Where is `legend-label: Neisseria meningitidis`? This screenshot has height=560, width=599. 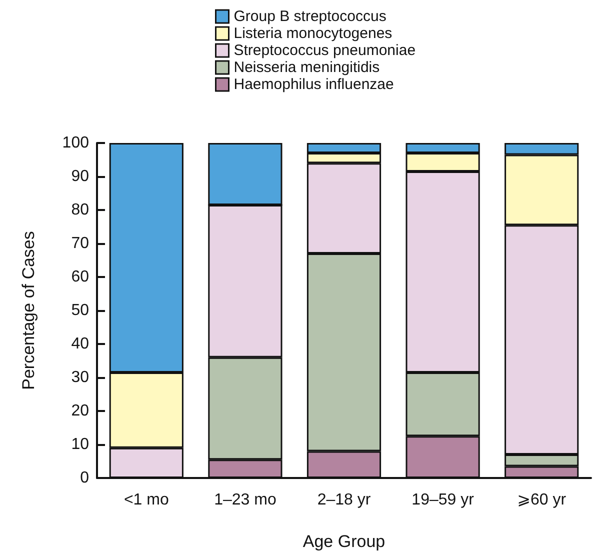
legend-label: Neisseria meningitidis is located at coordinates (307, 67).